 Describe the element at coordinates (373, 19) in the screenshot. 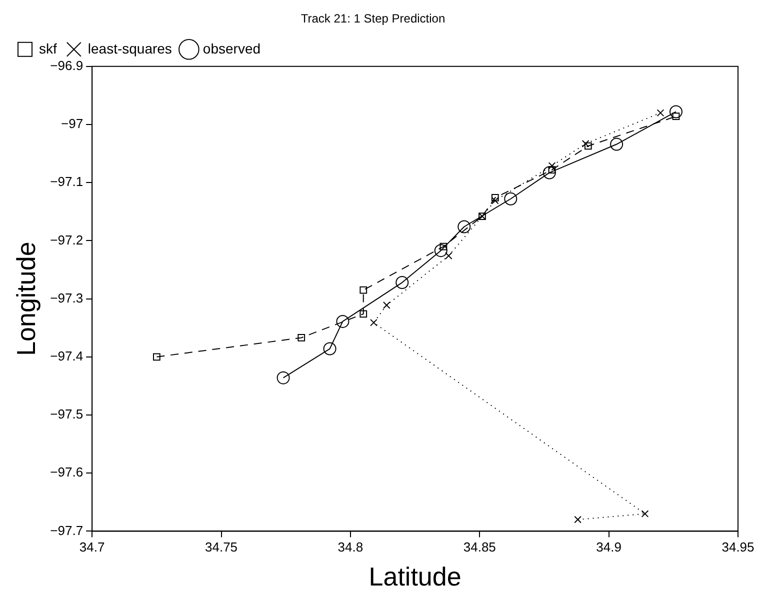

I see `chart-title: Track 21: 1 Step Prediction` at that location.